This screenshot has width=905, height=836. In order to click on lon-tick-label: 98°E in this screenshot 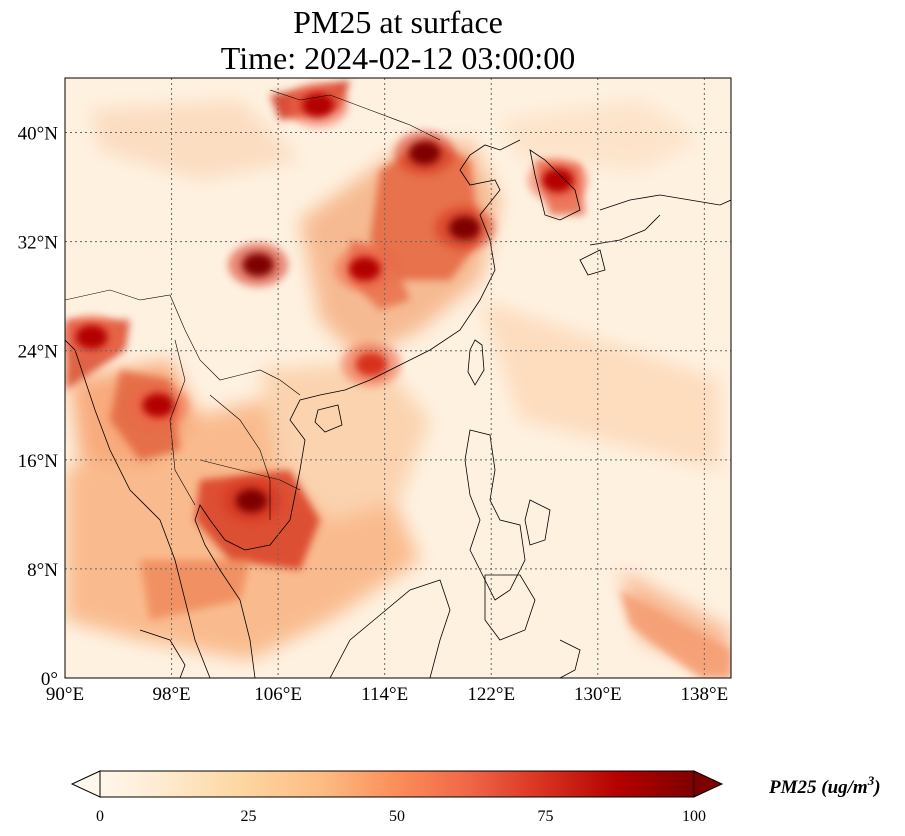, I will do `click(171, 694)`.